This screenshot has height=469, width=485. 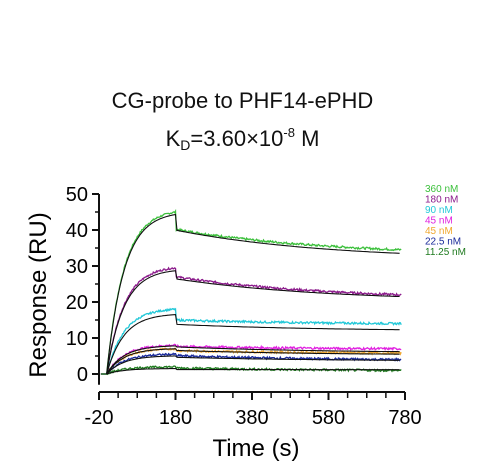 I want to click on x-tick-label: -20, so click(x=99, y=418).